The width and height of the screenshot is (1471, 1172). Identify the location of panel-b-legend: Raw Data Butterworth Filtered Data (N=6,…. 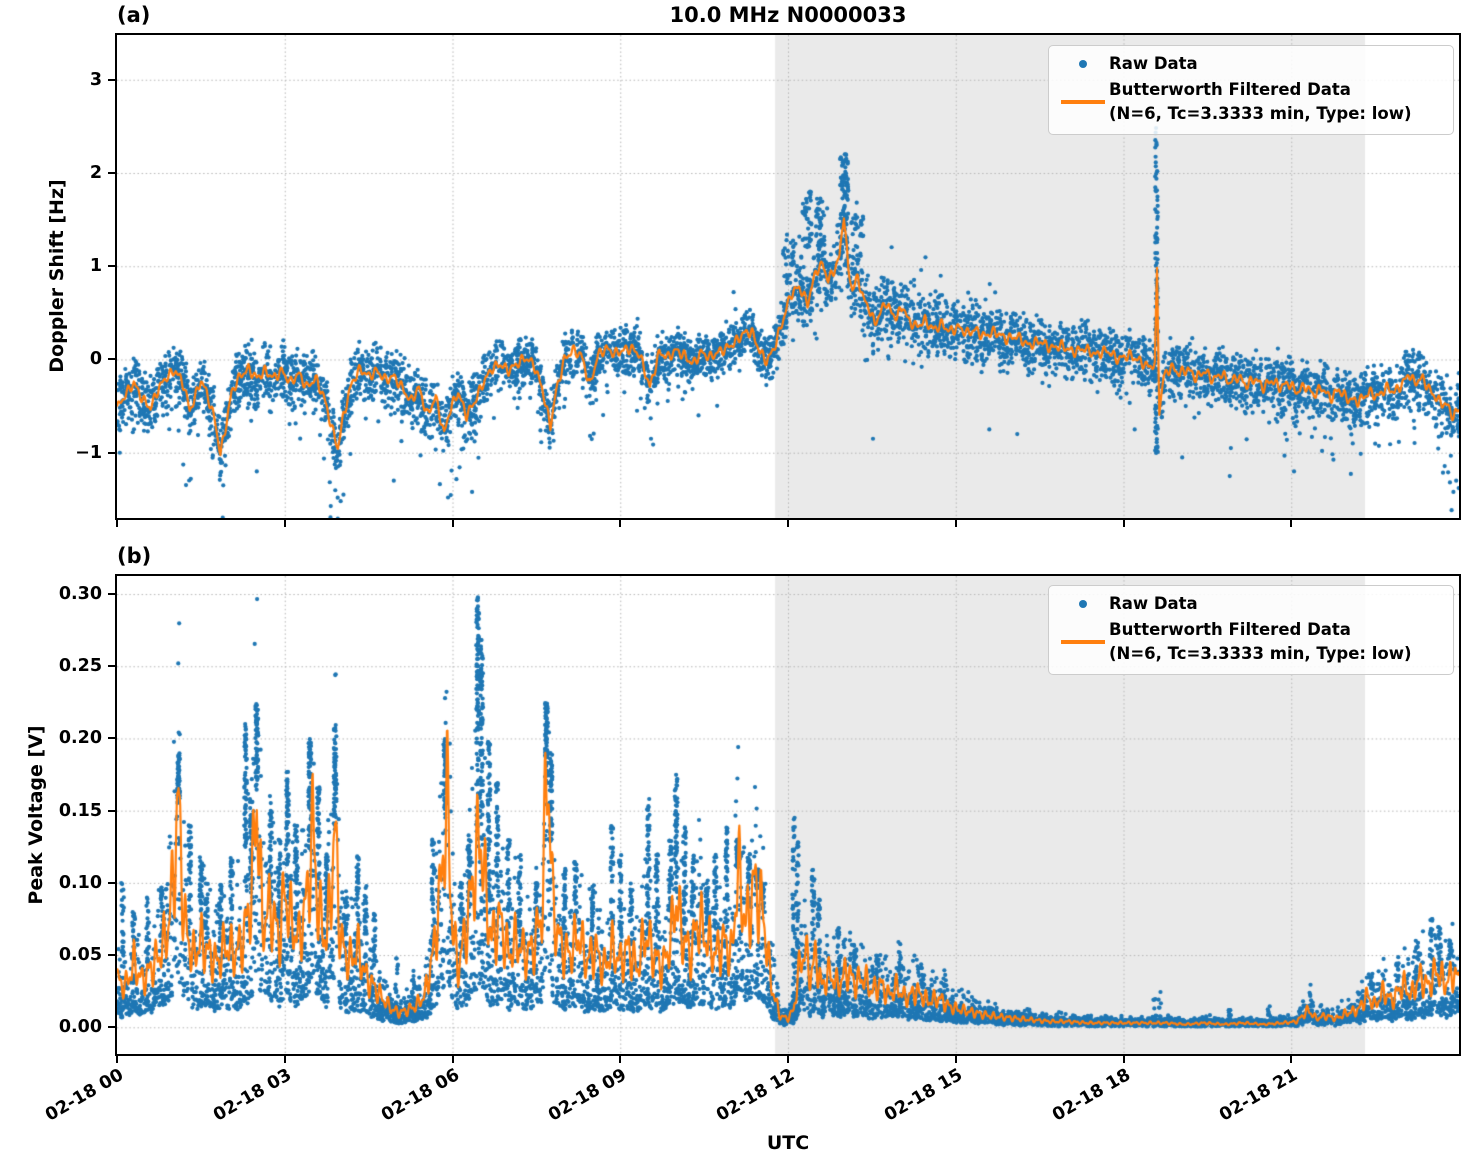
(1251, 630).